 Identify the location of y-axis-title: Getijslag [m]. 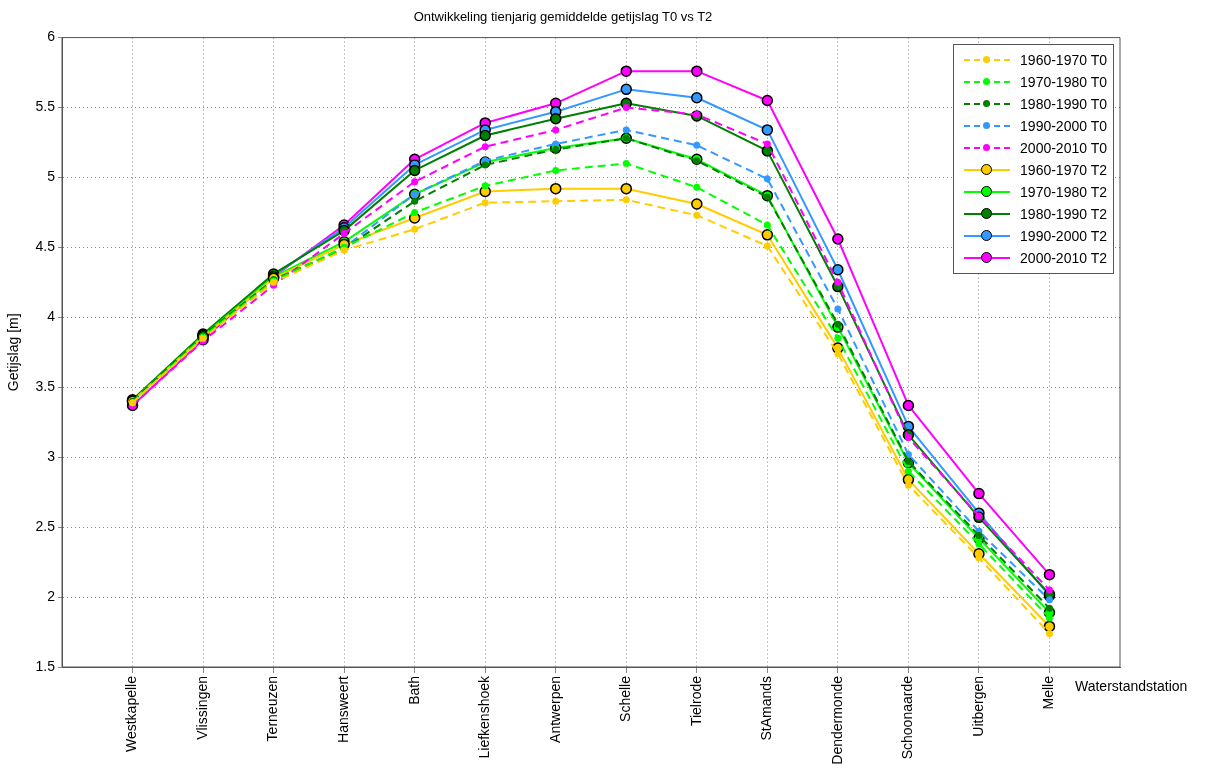
(13, 352).